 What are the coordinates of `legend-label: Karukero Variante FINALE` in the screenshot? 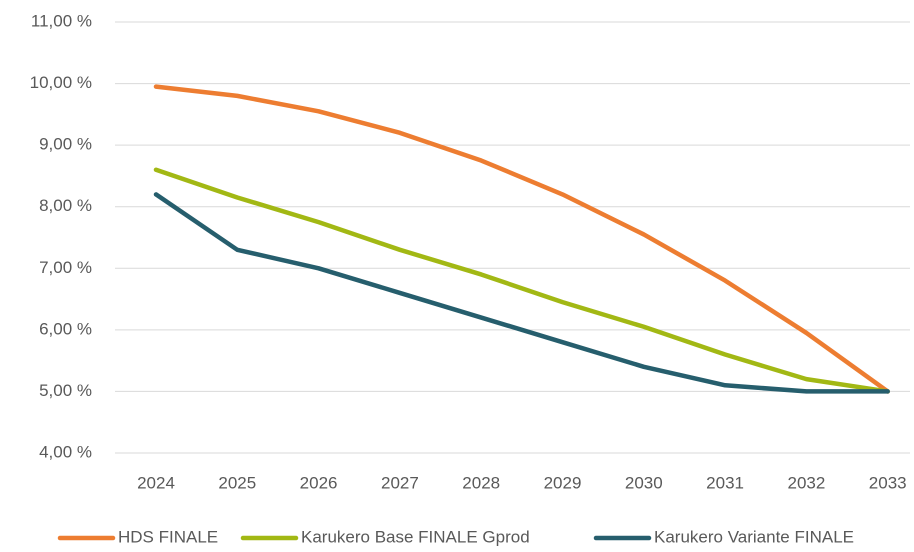 It's located at (754, 536).